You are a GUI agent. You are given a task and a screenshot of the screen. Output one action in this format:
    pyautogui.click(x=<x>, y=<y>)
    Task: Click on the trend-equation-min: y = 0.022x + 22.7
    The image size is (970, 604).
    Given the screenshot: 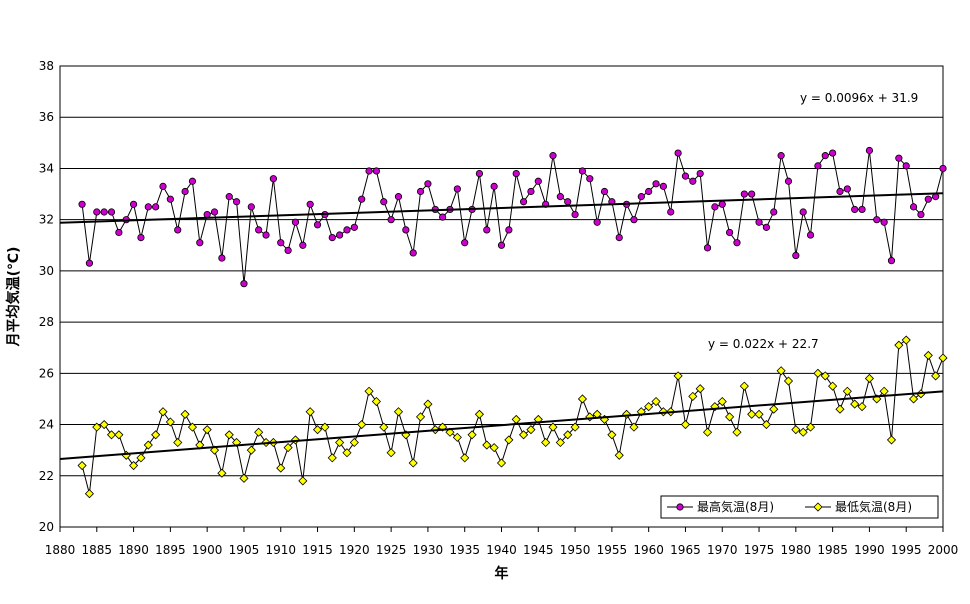 What is the action you would take?
    pyautogui.click(x=763, y=344)
    